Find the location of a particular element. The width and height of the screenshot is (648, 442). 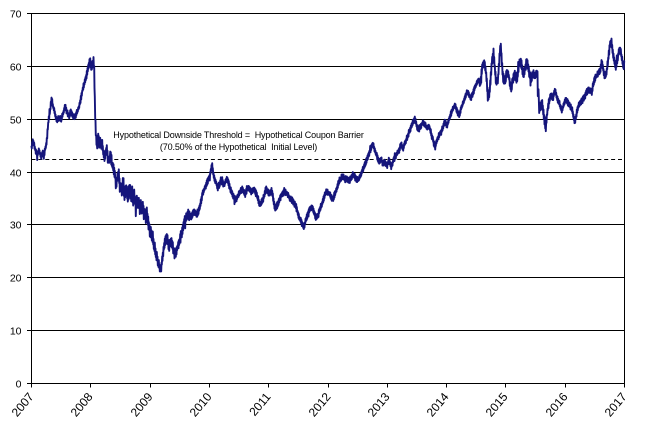

svg-text: 10 is located at coordinates (16, 332).